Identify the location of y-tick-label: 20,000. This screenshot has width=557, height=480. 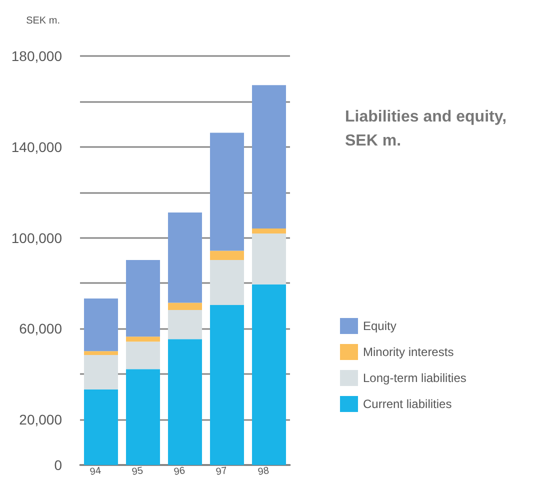
(40, 420).